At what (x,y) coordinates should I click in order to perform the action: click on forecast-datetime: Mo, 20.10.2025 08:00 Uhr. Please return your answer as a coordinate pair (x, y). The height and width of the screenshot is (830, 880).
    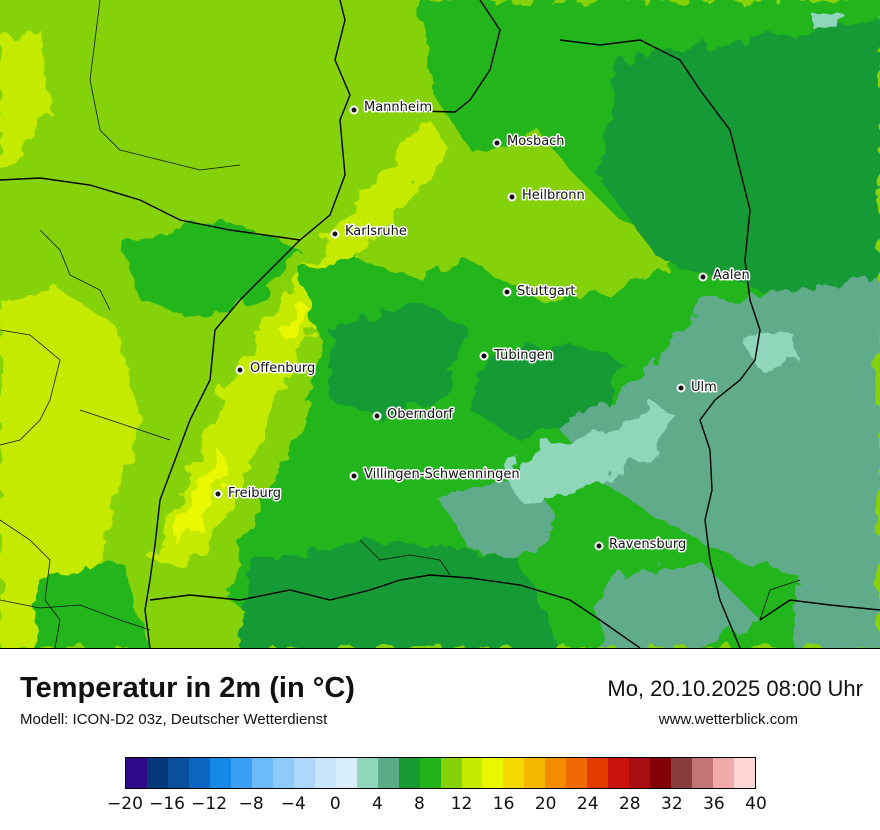
    Looking at the image, I should click on (735, 688).